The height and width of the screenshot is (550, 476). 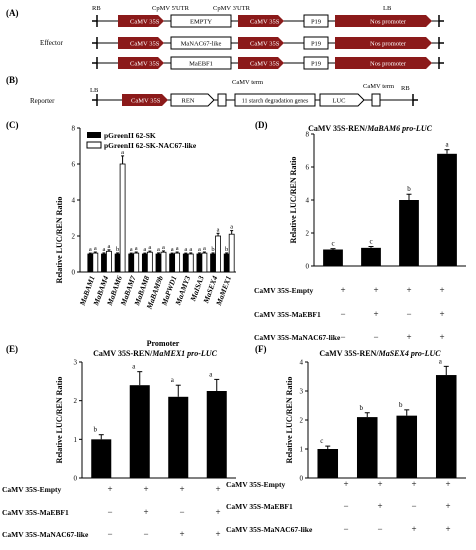 I want to click on bar-MaPWD1-nac67, so click(x=177, y=262).